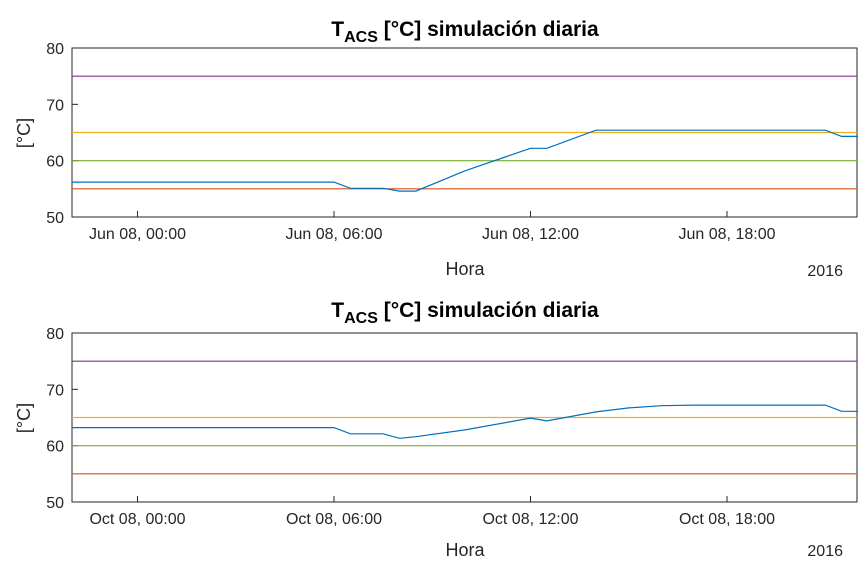  I want to click on ylabel-oct: [°C], so click(24, 418).